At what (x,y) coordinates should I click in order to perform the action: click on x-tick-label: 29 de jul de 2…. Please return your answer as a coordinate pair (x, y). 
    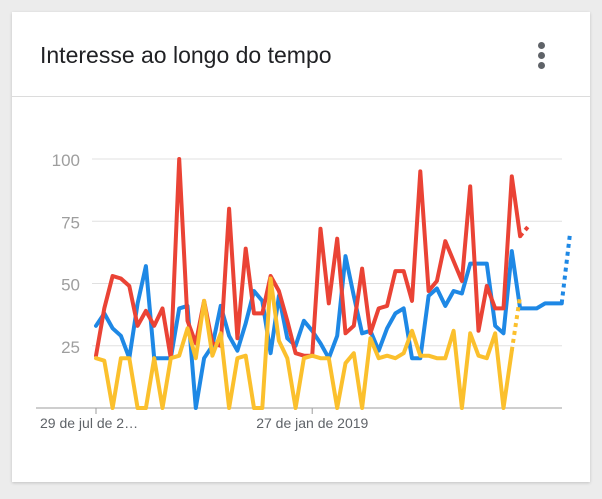
    Looking at the image, I should click on (89, 423).